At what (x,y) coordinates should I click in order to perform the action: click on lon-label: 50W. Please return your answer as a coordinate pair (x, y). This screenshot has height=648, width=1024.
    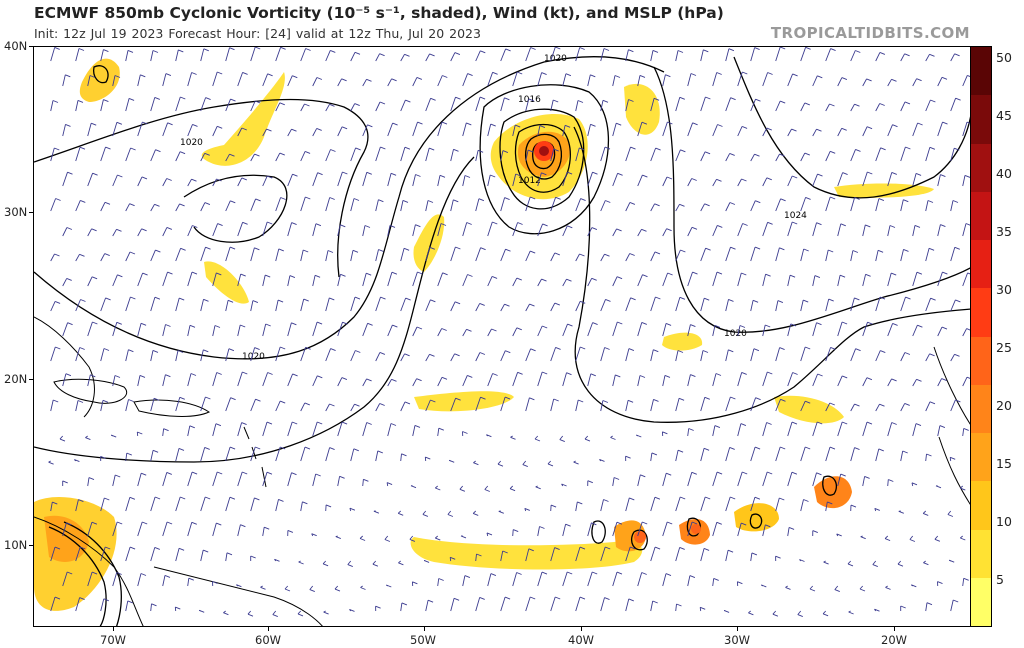
    Looking at the image, I should click on (423, 640).